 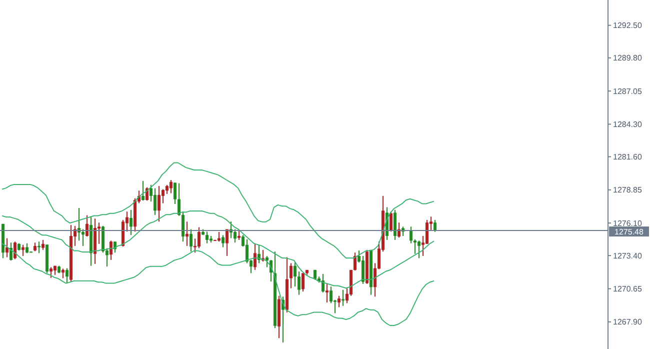 I want to click on y-tick-label: 1284.30, so click(x=627, y=125).